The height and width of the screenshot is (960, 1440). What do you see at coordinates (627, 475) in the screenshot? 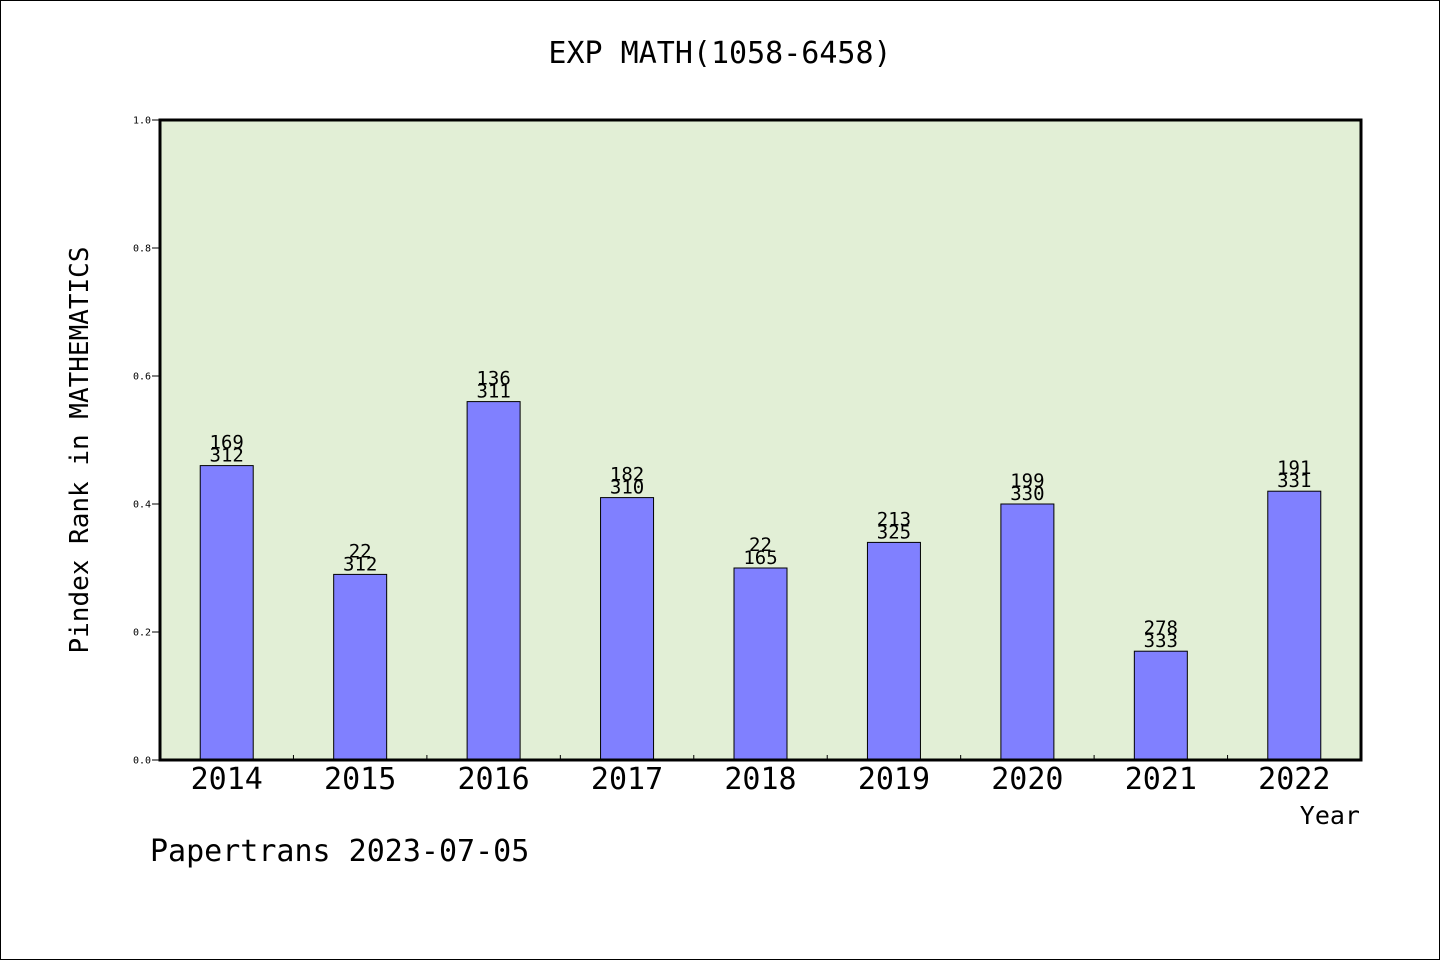
I see `bar-rank-label: 182` at bounding box center [627, 475].